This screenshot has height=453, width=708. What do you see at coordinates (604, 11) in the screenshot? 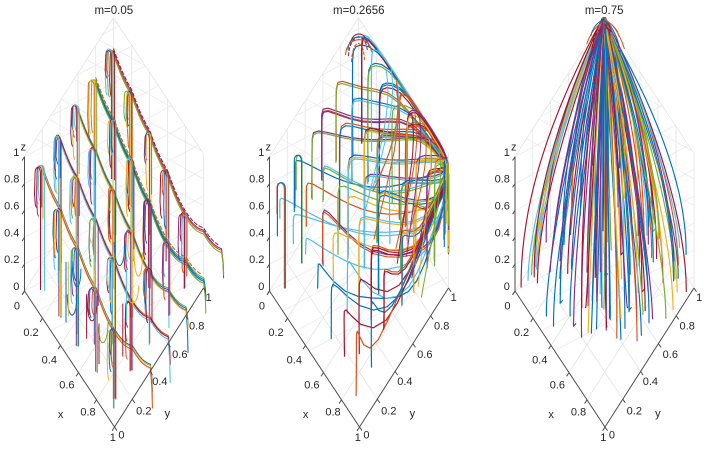
I see `svg-text: m=0.75` at bounding box center [604, 11].